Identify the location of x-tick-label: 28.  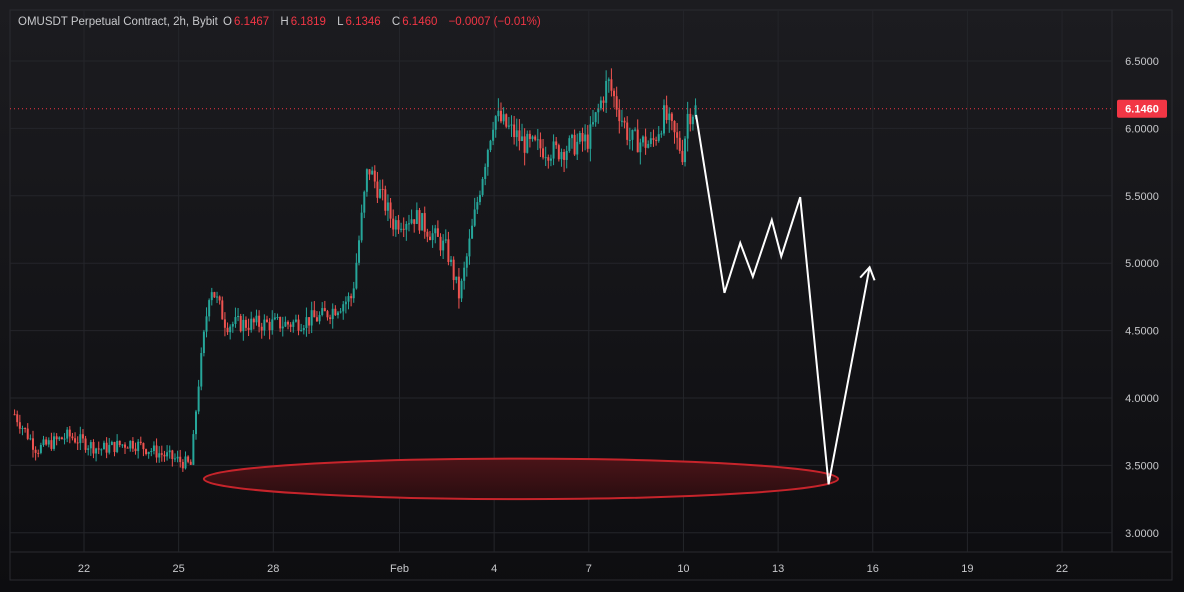
(273, 569).